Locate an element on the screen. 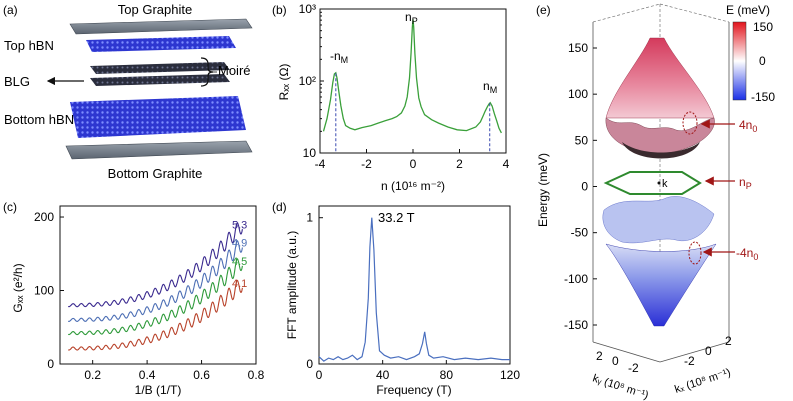  panel-label-a: (a) is located at coordinates (10, 10).